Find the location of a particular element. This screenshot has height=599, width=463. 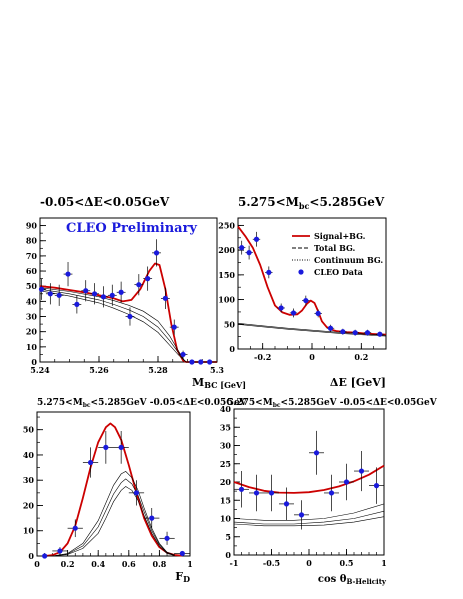

y-tick-label: 80 is located at coordinates (32, 241).